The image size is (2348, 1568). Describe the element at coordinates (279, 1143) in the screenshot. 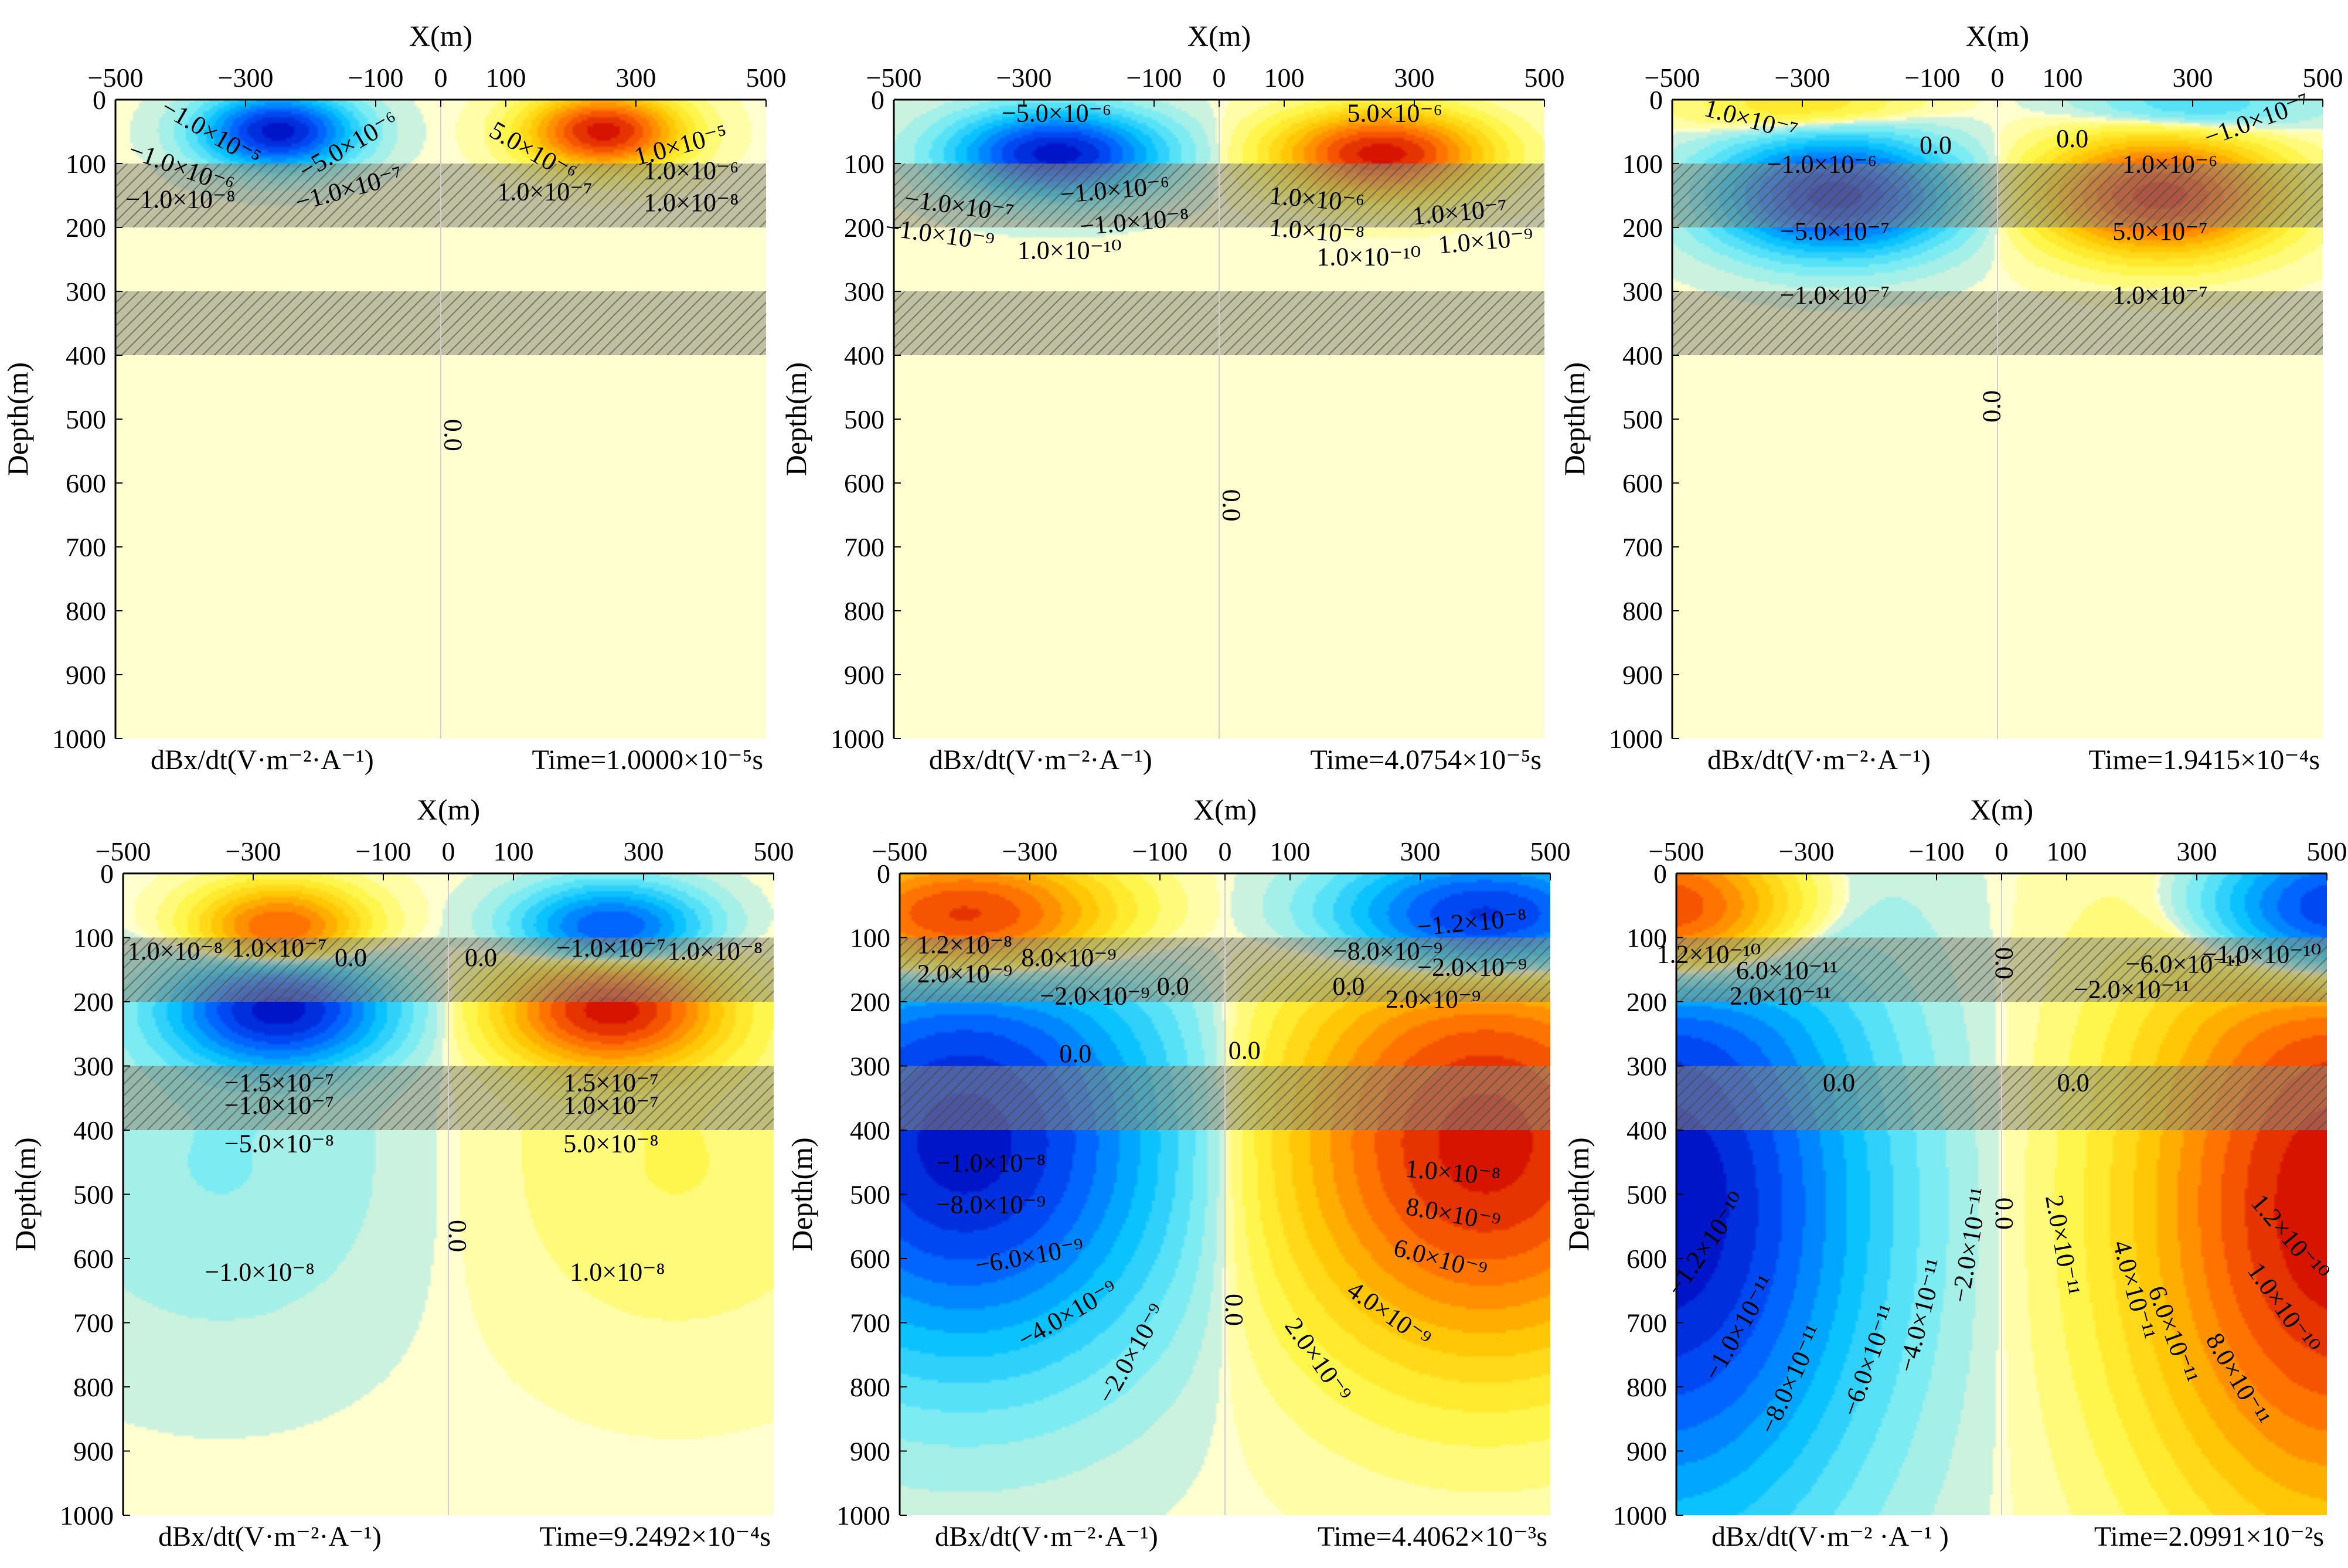

I see `contour-label: −5.0×10⁻⁸` at that location.